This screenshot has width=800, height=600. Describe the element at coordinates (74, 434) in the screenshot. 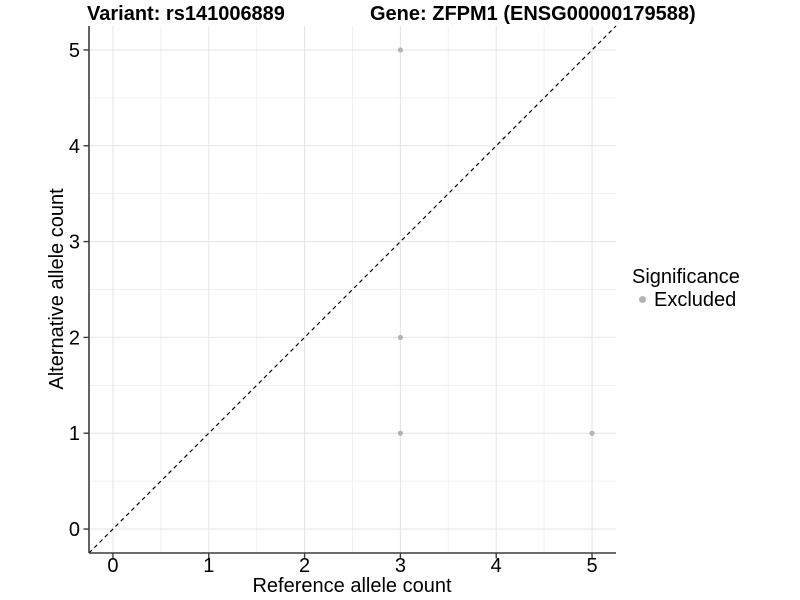

I see `y-tick-label: 1` at that location.